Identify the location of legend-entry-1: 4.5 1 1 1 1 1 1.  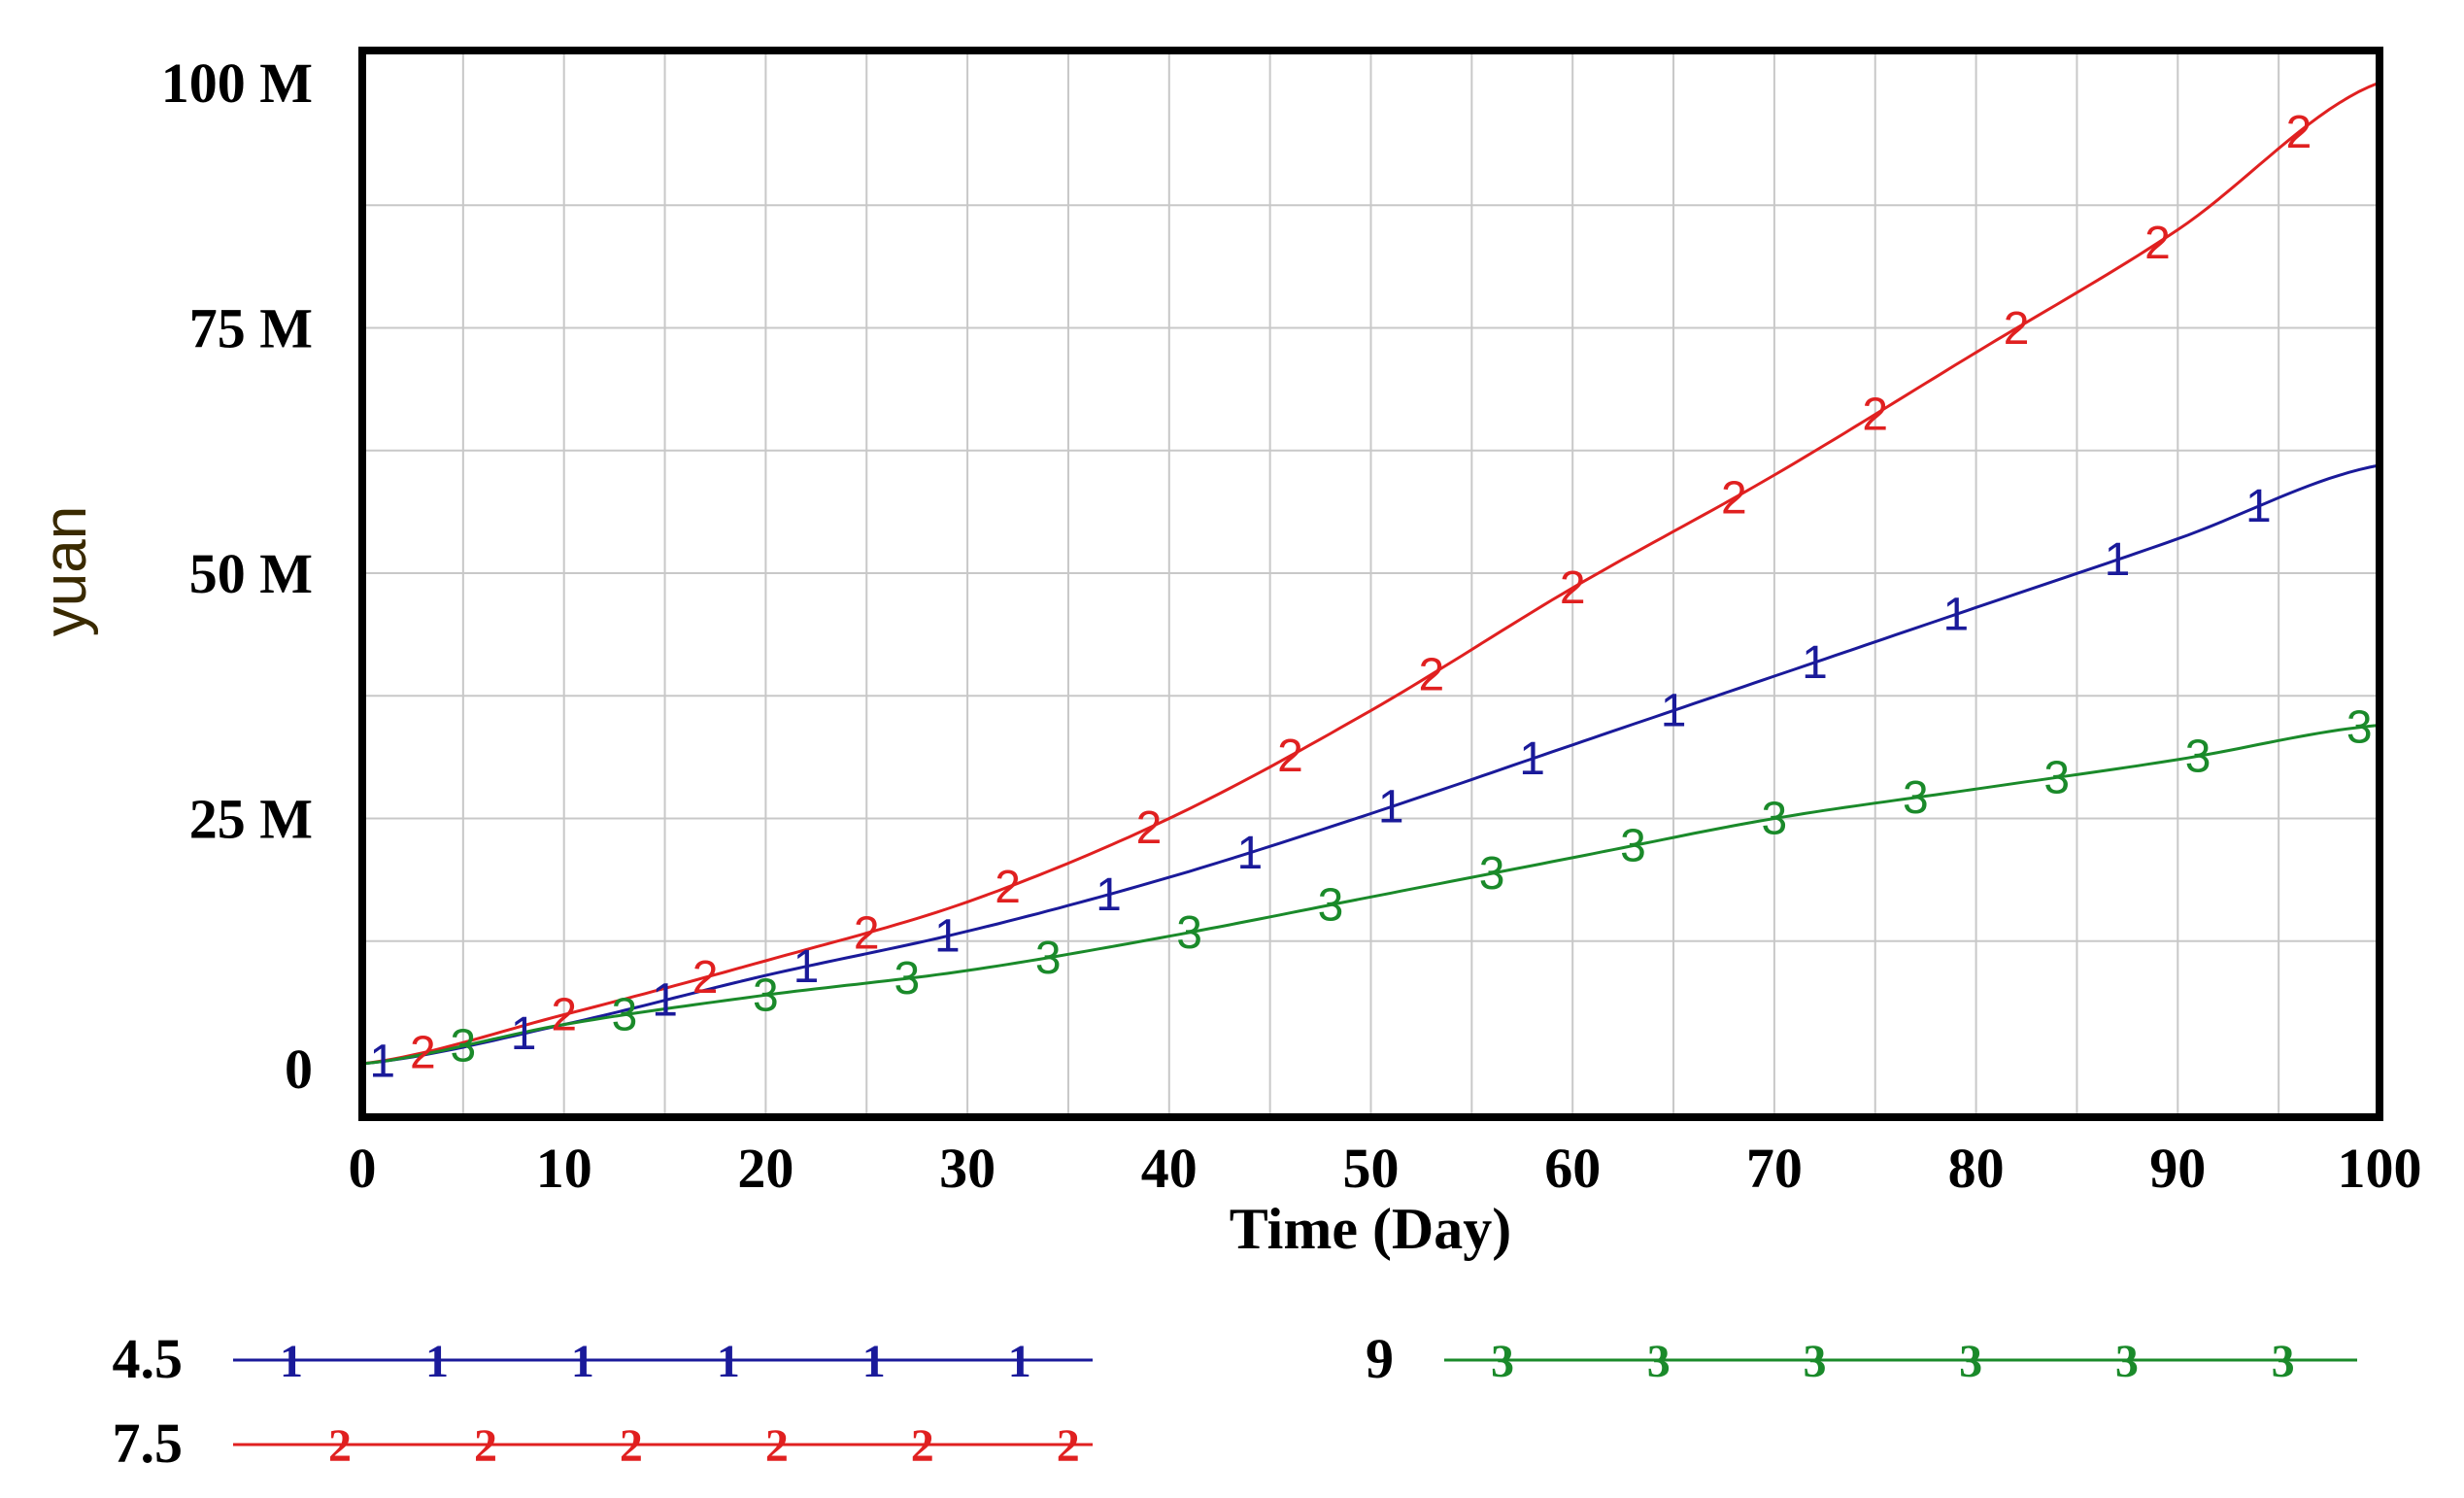
(603, 1358).